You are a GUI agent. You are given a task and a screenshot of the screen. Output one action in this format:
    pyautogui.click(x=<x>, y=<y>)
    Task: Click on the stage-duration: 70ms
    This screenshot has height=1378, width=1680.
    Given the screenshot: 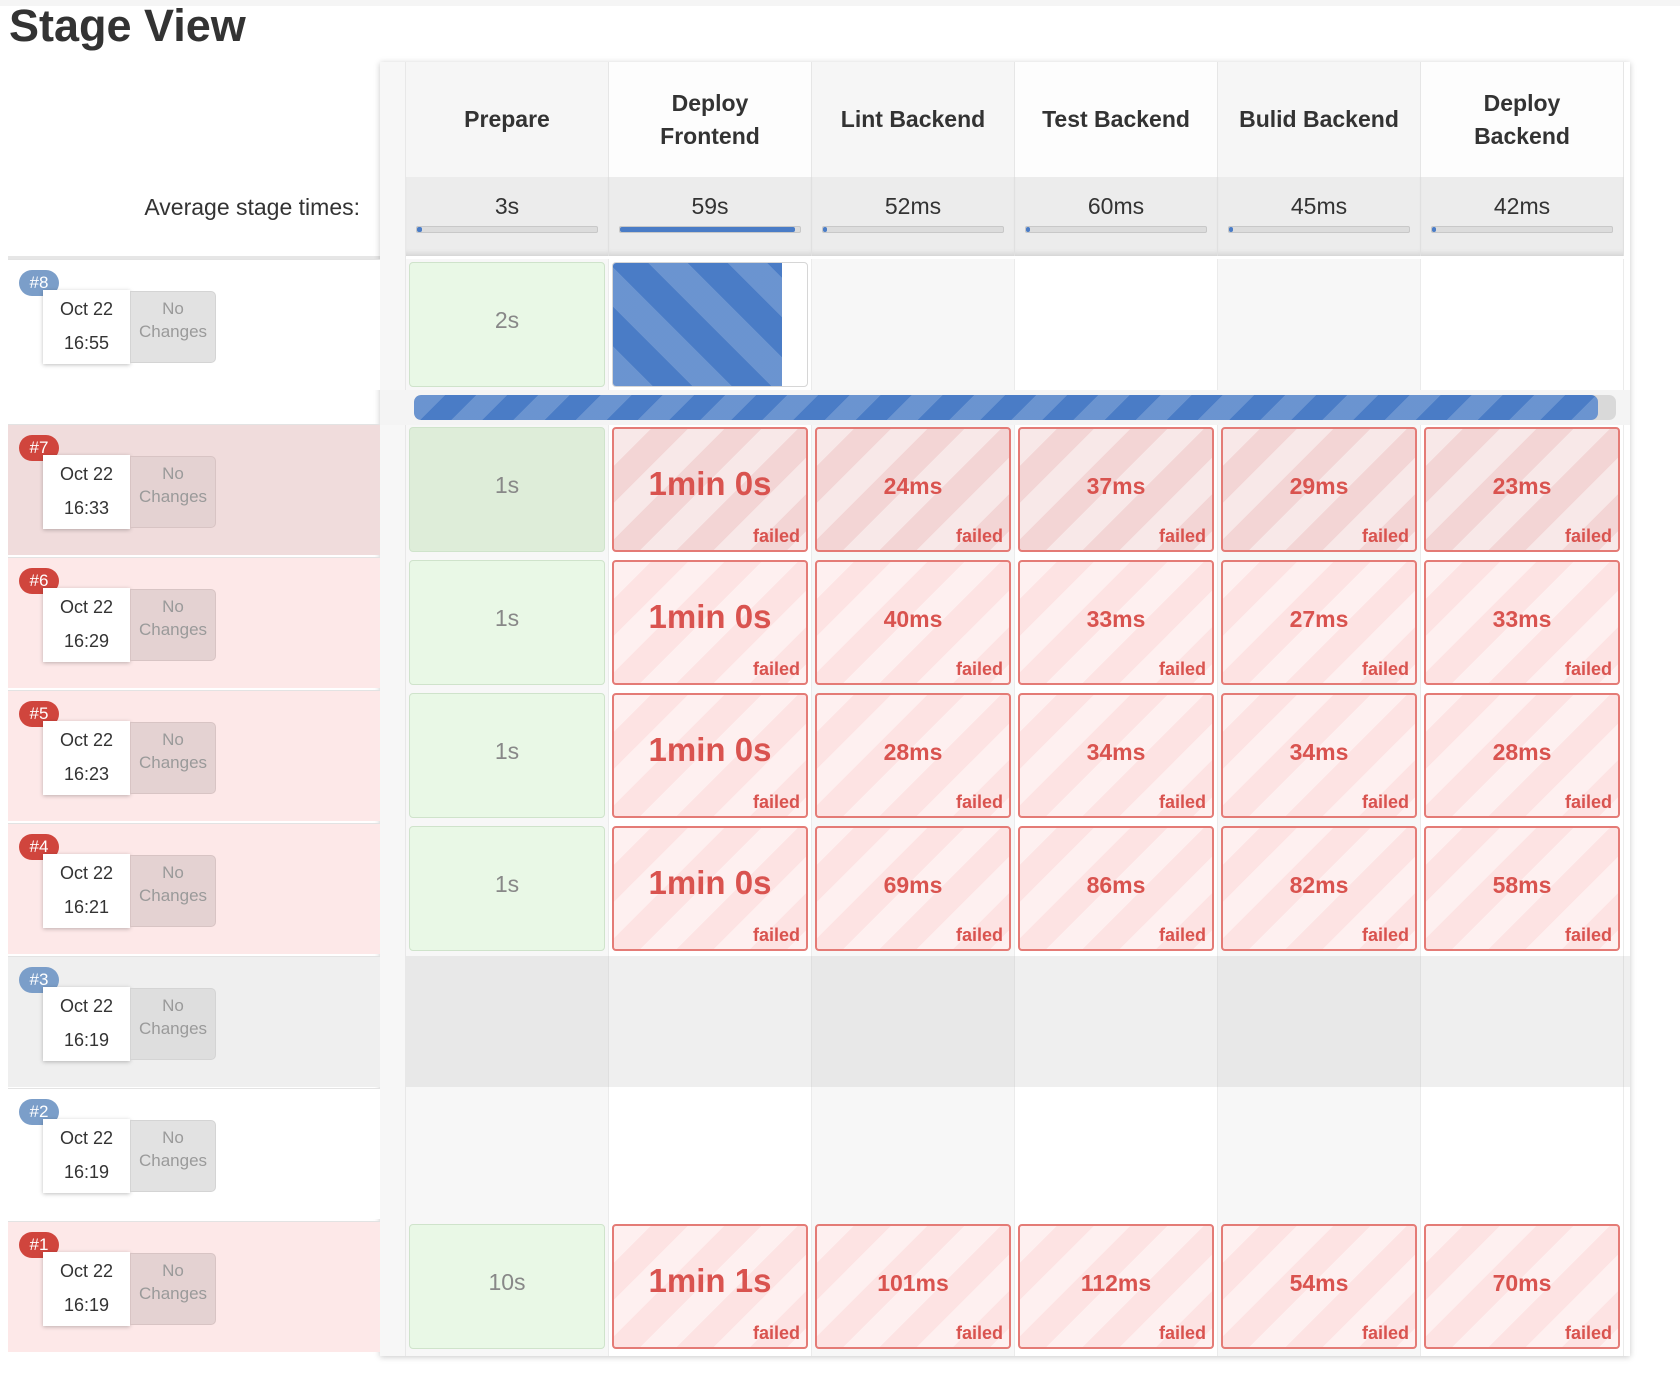 What is the action you would take?
    pyautogui.click(x=1522, y=1283)
    